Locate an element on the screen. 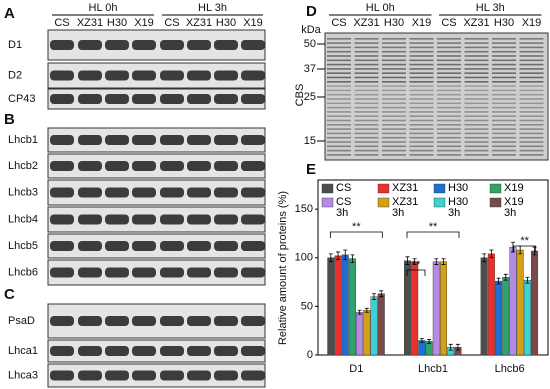  gel-ylabel: CBS is located at coordinates (300, 95).